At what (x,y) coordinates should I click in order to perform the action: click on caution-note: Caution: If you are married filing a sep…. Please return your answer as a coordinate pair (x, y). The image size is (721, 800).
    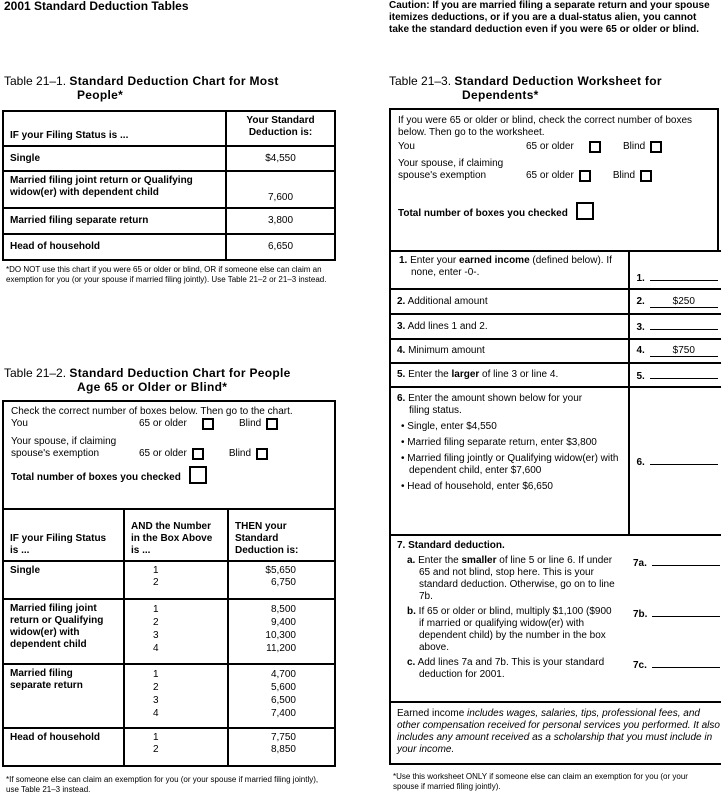
    Looking at the image, I should click on (549, 17).